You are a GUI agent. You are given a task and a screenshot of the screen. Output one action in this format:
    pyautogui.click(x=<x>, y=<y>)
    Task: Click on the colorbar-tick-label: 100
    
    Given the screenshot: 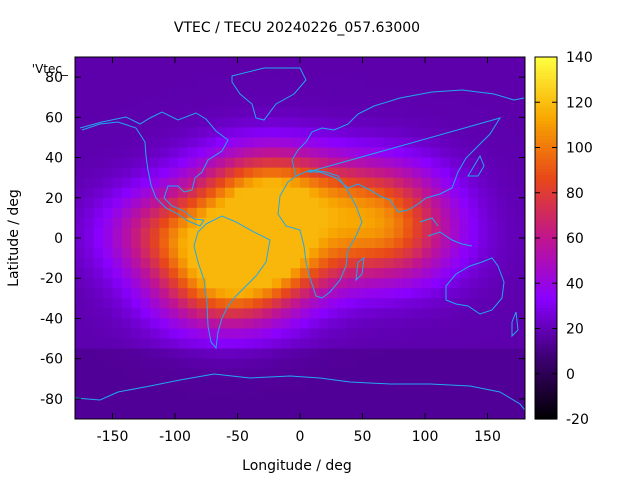 What is the action you would take?
    pyautogui.click(x=579, y=149)
    